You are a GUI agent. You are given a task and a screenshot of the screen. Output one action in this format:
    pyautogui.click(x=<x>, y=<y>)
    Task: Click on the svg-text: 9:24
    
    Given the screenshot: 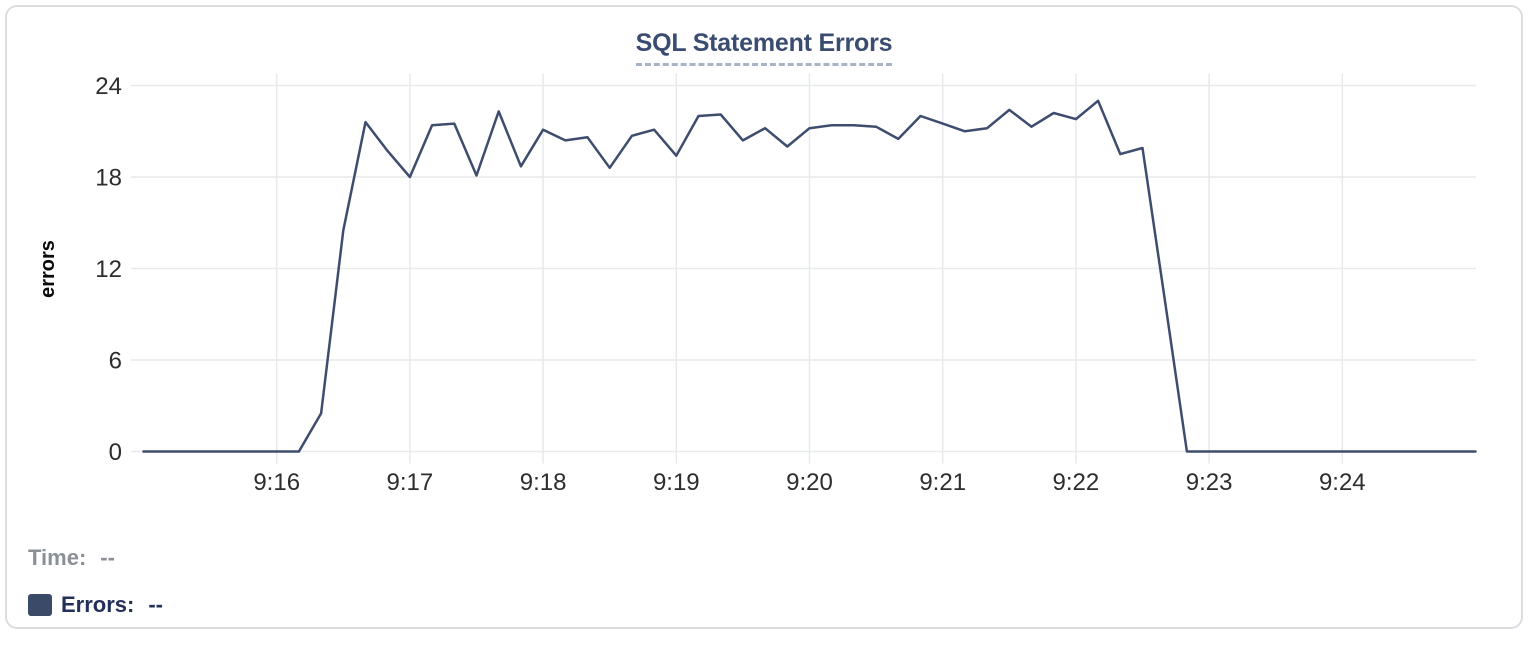 What is the action you would take?
    pyautogui.click(x=1342, y=482)
    